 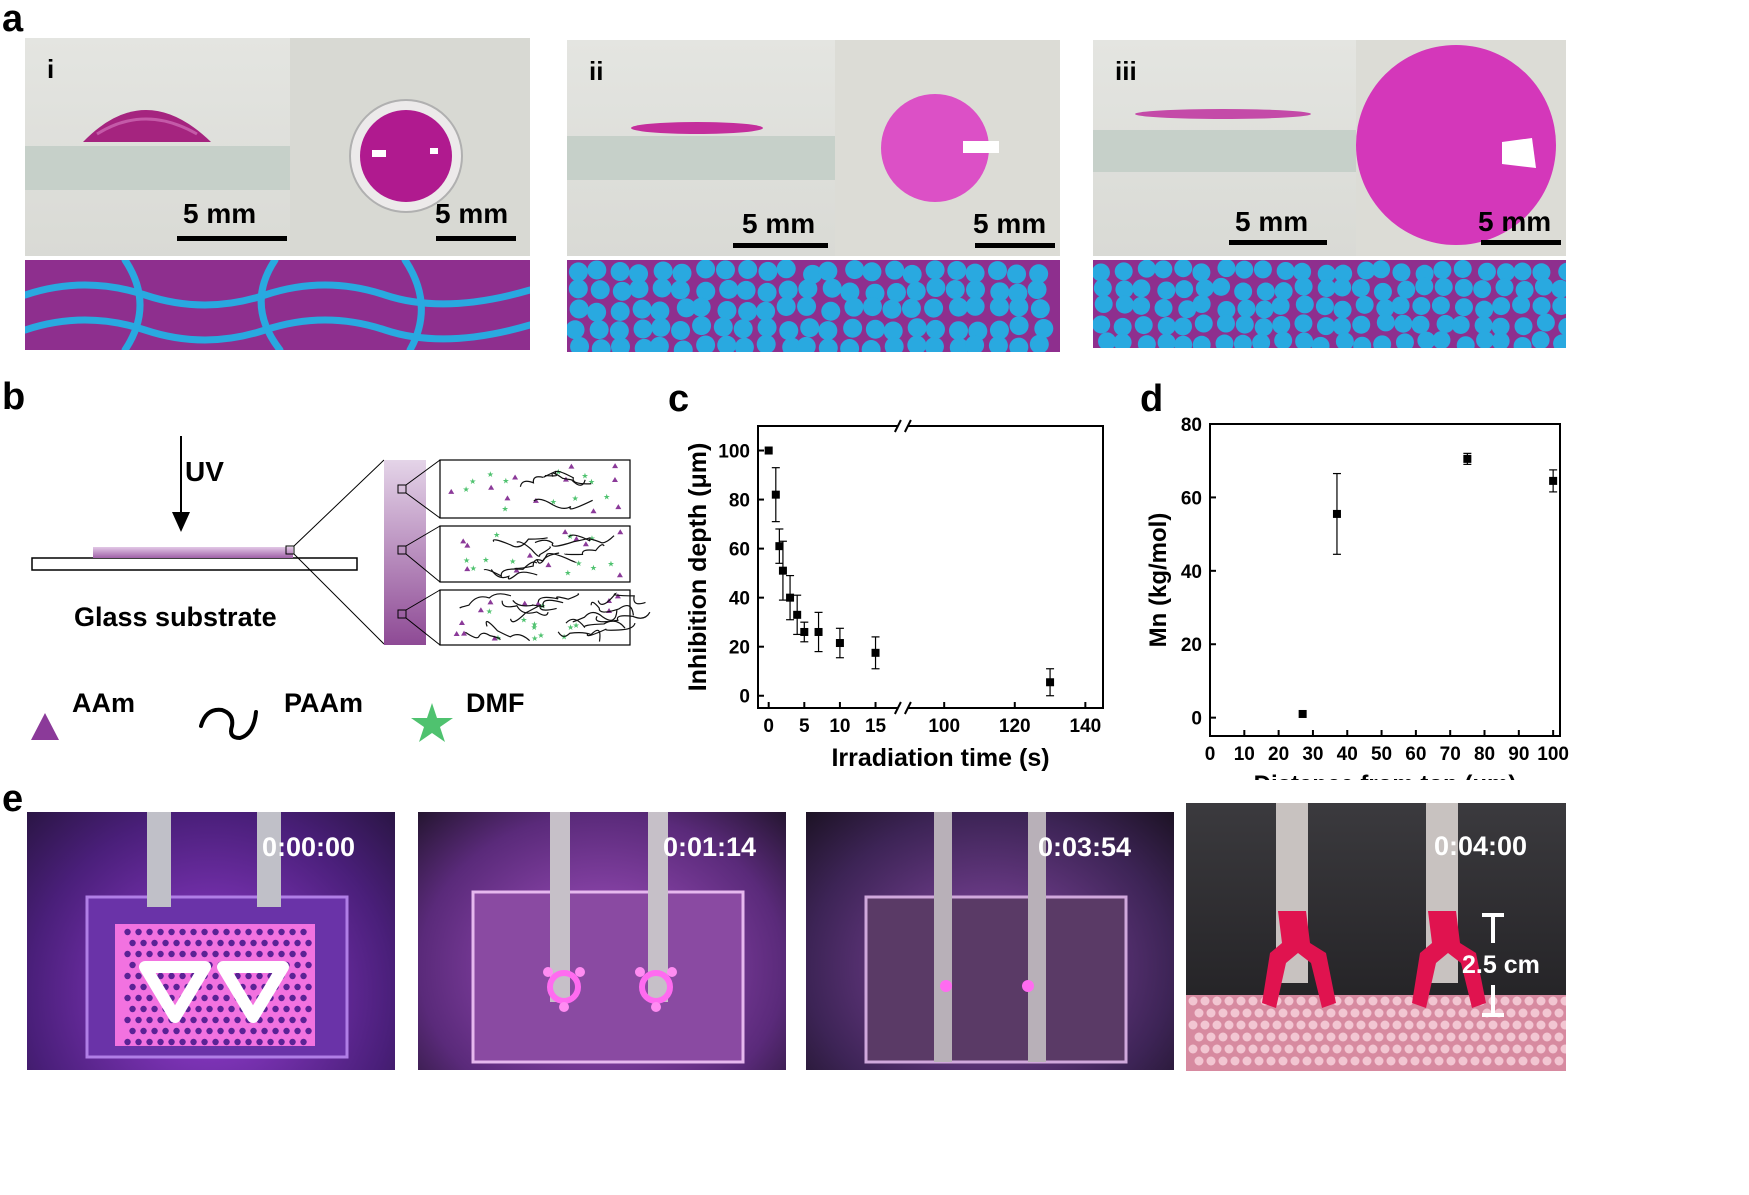 I want to click on schematic-network-i, so click(x=277, y=305).